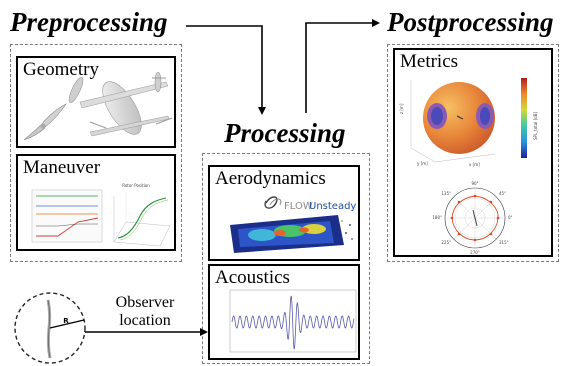 The image size is (569, 366). Describe the element at coordinates (446, 242) in the screenshot. I see `polar-angle-label: 225°` at that location.